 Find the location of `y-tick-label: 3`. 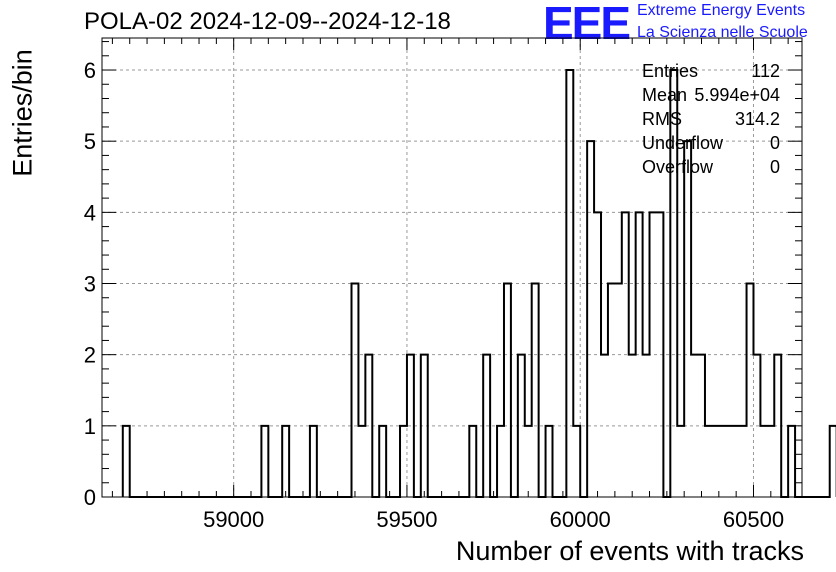

y-tick-label: 3 is located at coordinates (90, 284).